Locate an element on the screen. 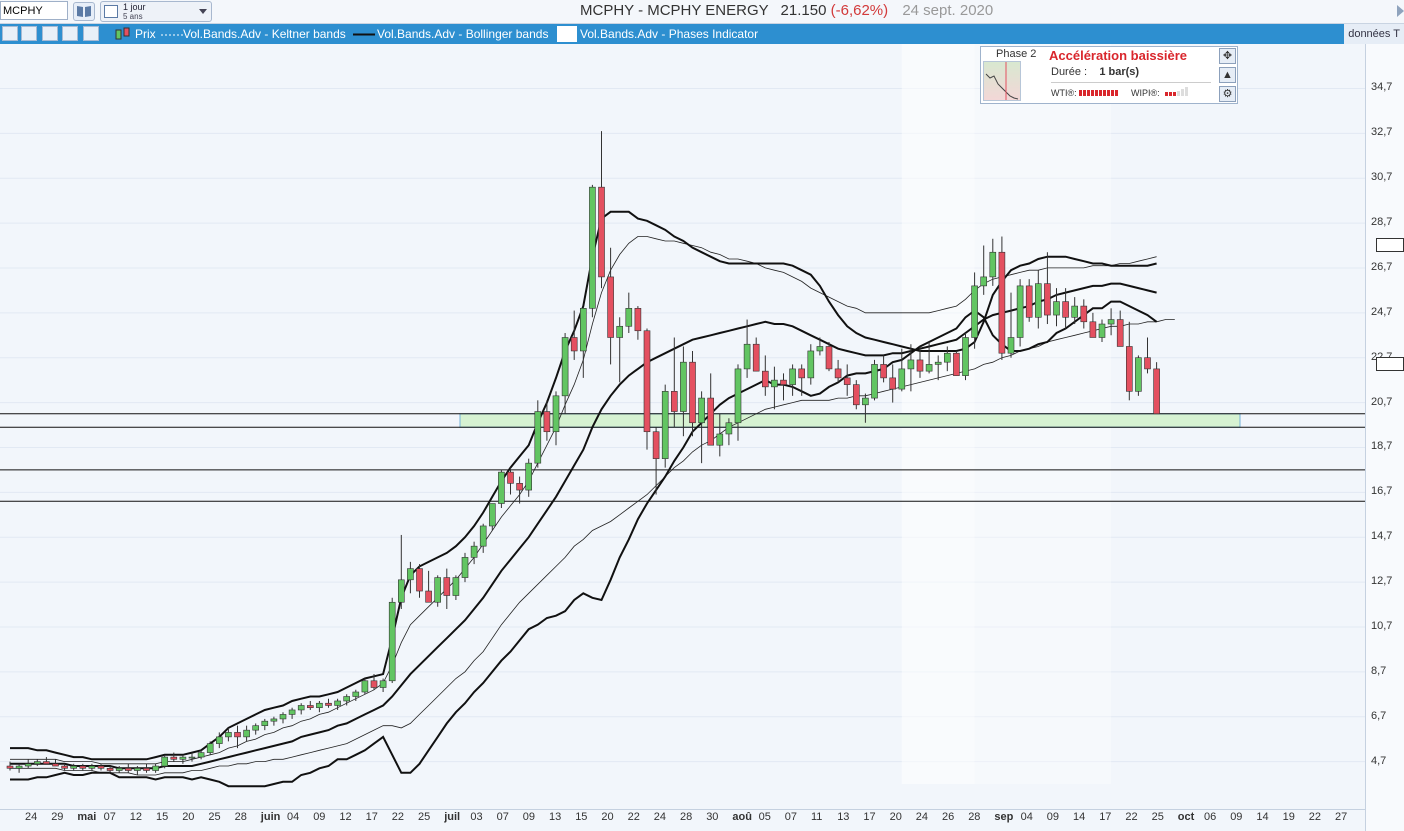  x-tick-label: 14 is located at coordinates (1262, 817).